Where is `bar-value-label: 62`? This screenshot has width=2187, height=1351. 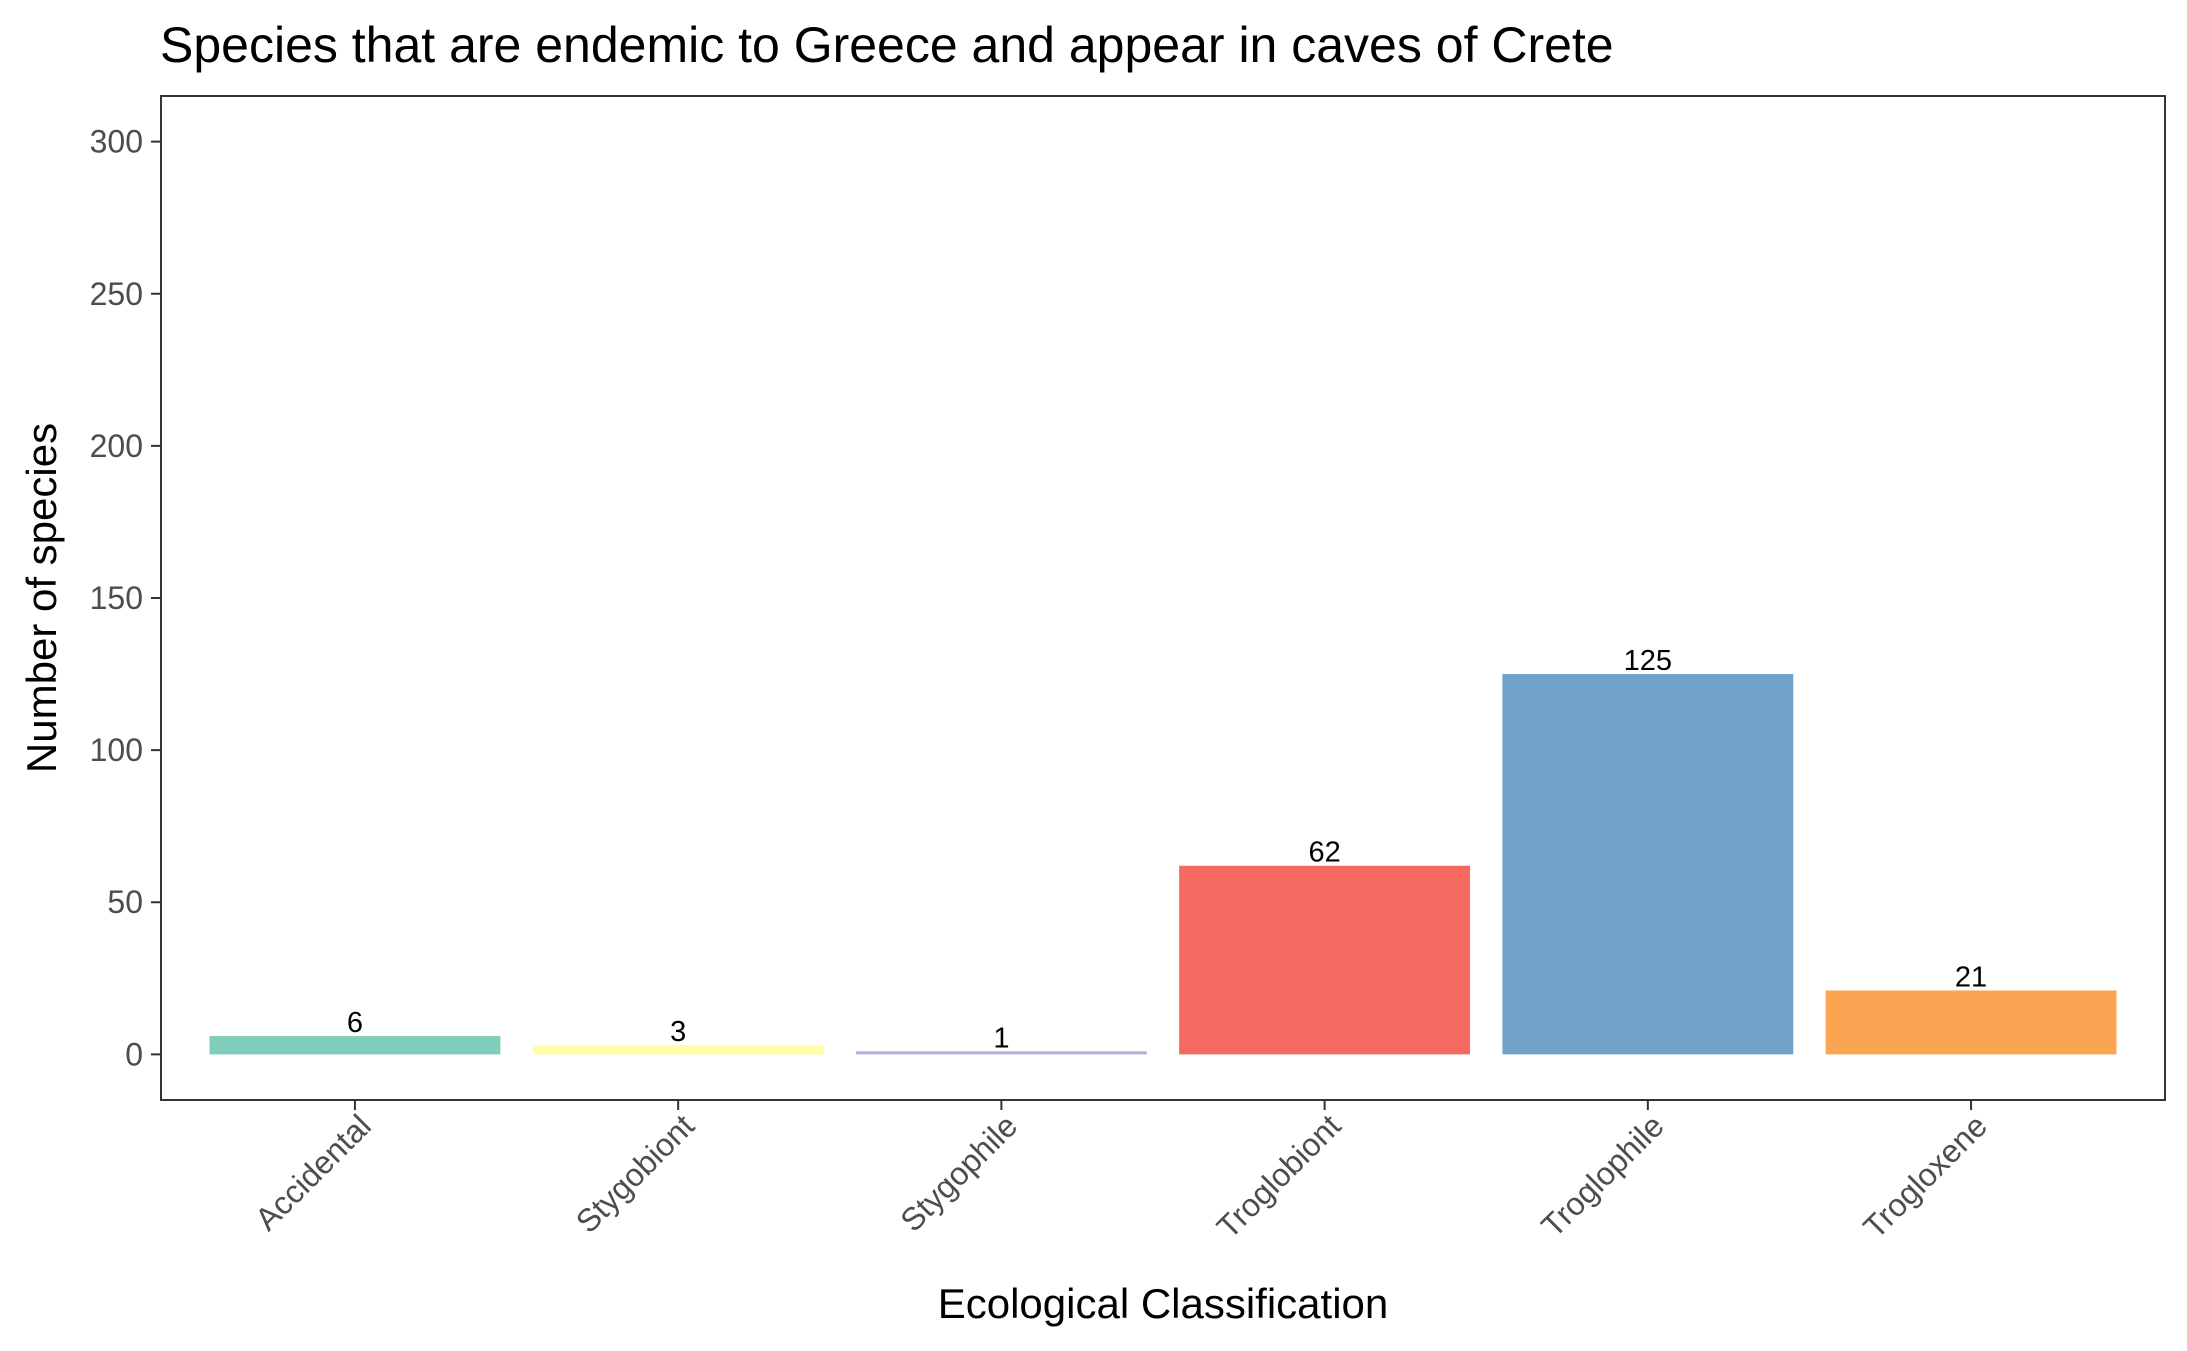 bar-value-label: 62 is located at coordinates (1324, 853).